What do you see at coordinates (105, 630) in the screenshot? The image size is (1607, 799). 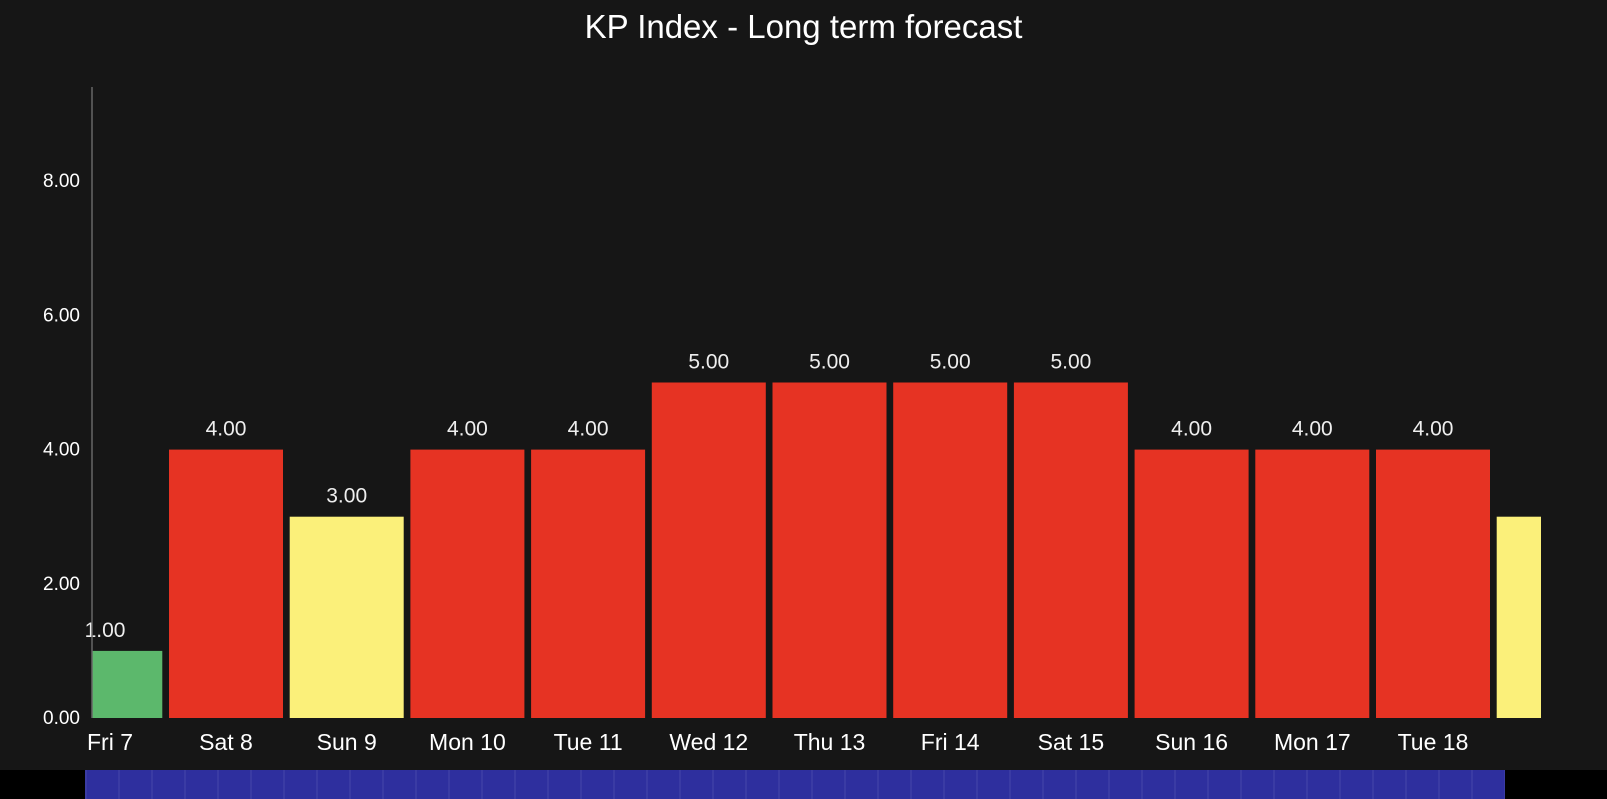 I see `bar-value-label: 1.00` at bounding box center [105, 630].